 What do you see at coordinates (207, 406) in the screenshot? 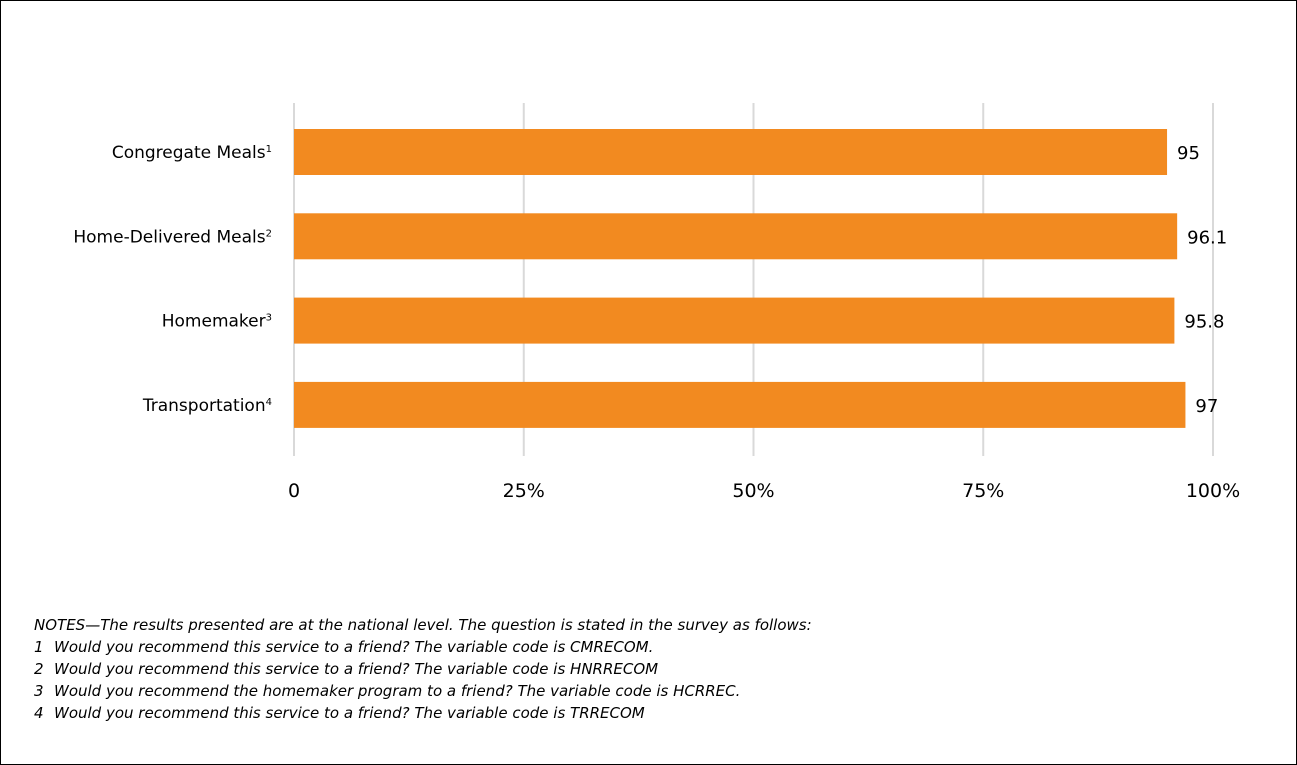
I see `category-label: Transportation4` at bounding box center [207, 406].